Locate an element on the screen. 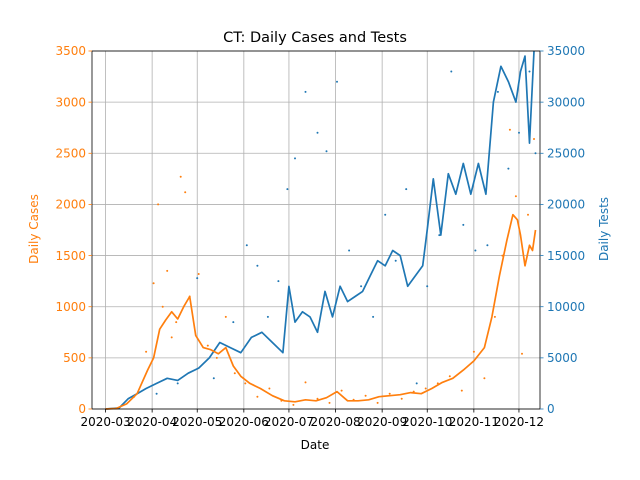  x-tick-label: 2020-03 is located at coordinates (105, 422).